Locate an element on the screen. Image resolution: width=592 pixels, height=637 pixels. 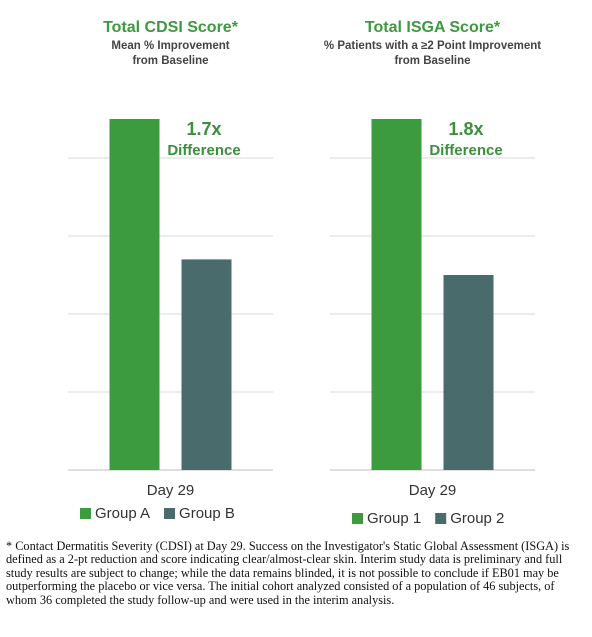
annotation: 1.7x is located at coordinates (203, 129).